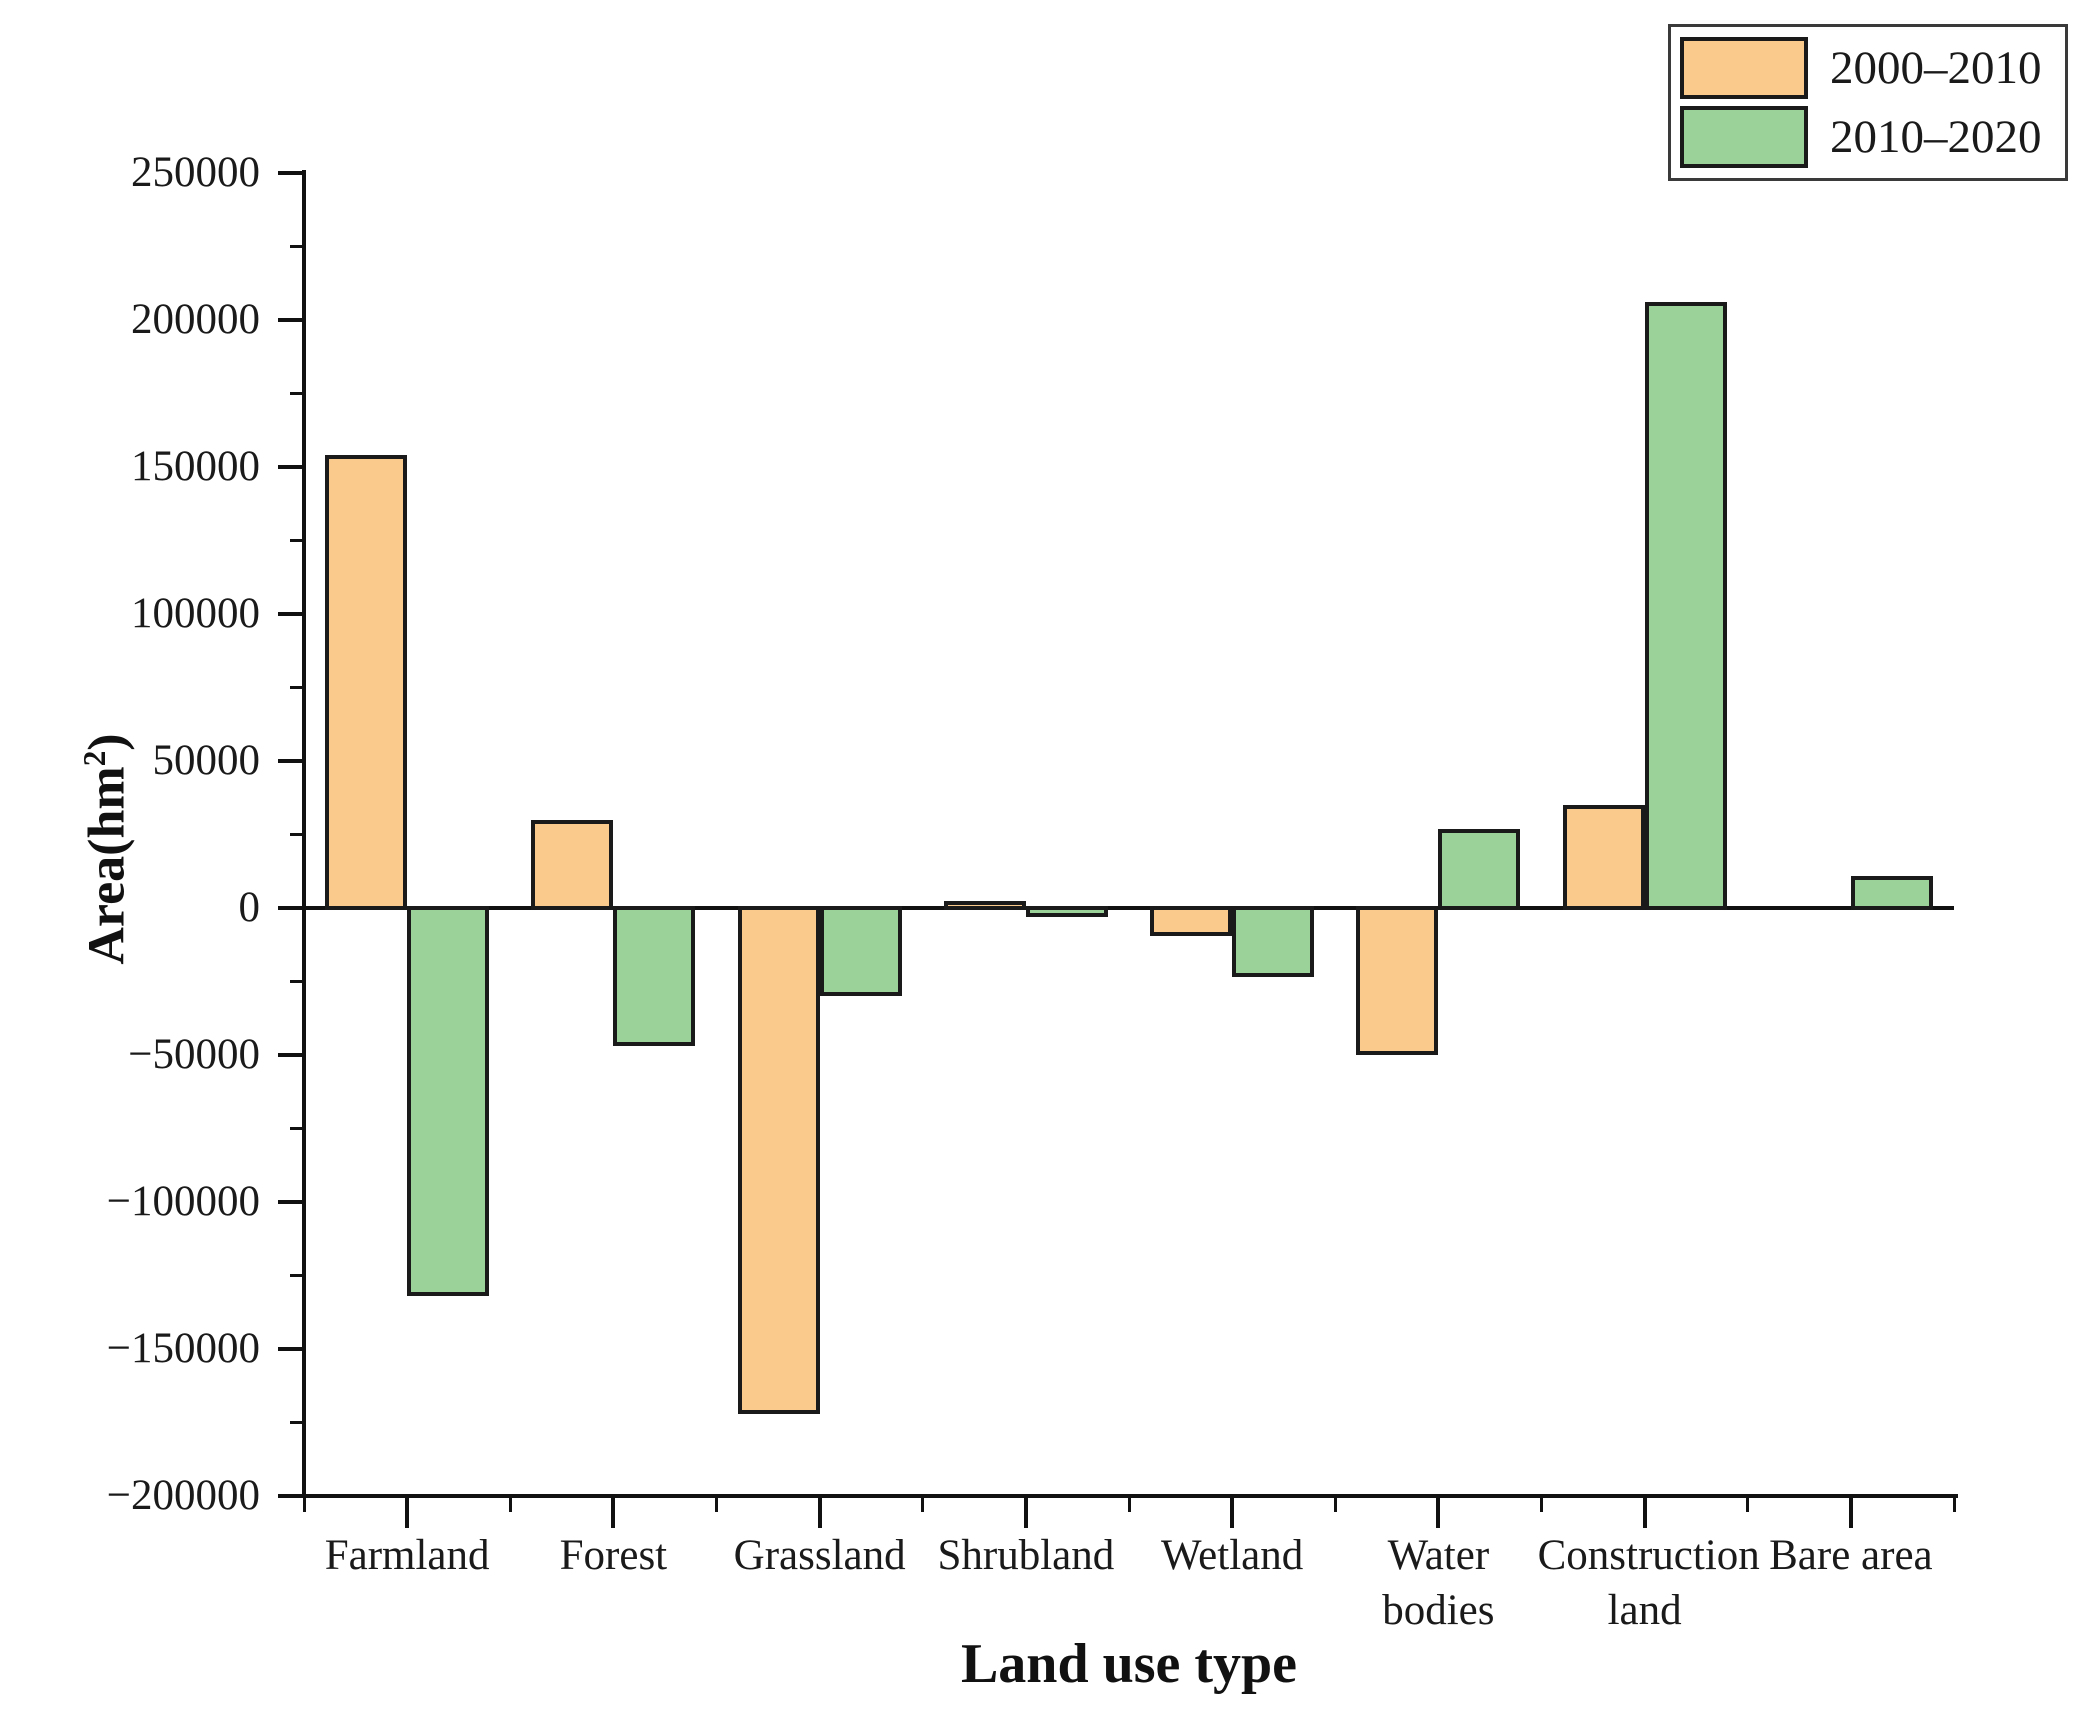  What do you see at coordinates (1648, 1583) in the screenshot?
I see `x-tick-label-construction-land: Construction land` at bounding box center [1648, 1583].